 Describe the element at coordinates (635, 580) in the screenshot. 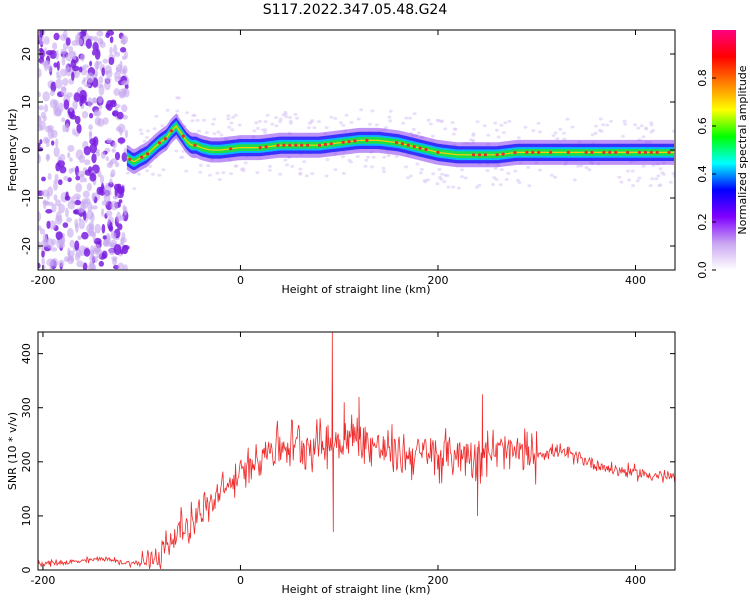

I see `snr-x-tick-label: 400` at that location.